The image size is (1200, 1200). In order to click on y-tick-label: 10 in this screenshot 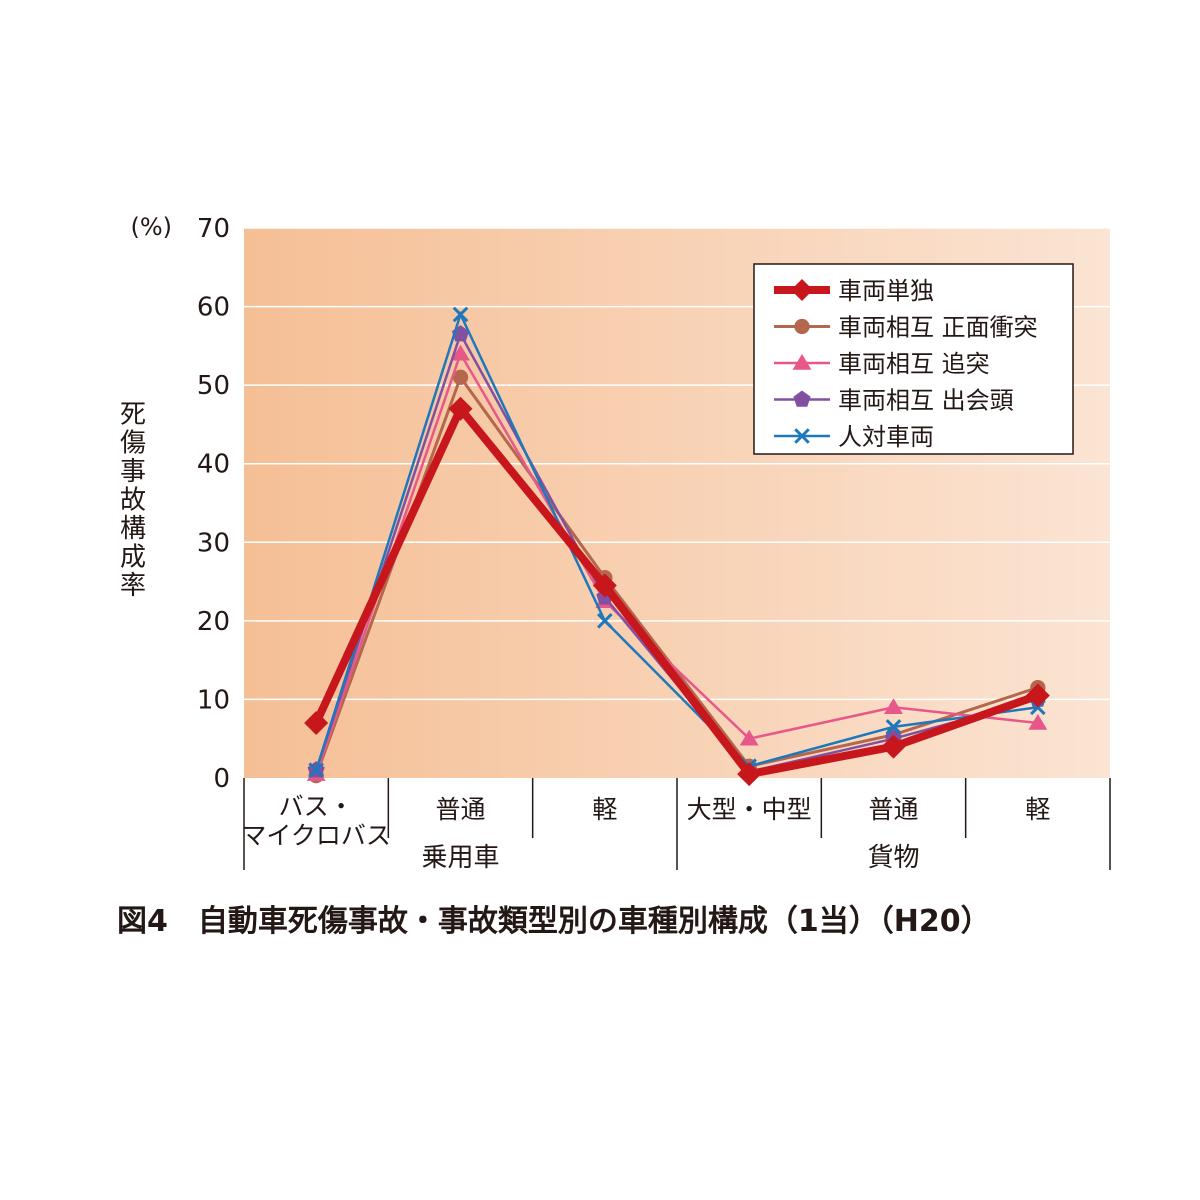, I will do `click(213, 700)`.